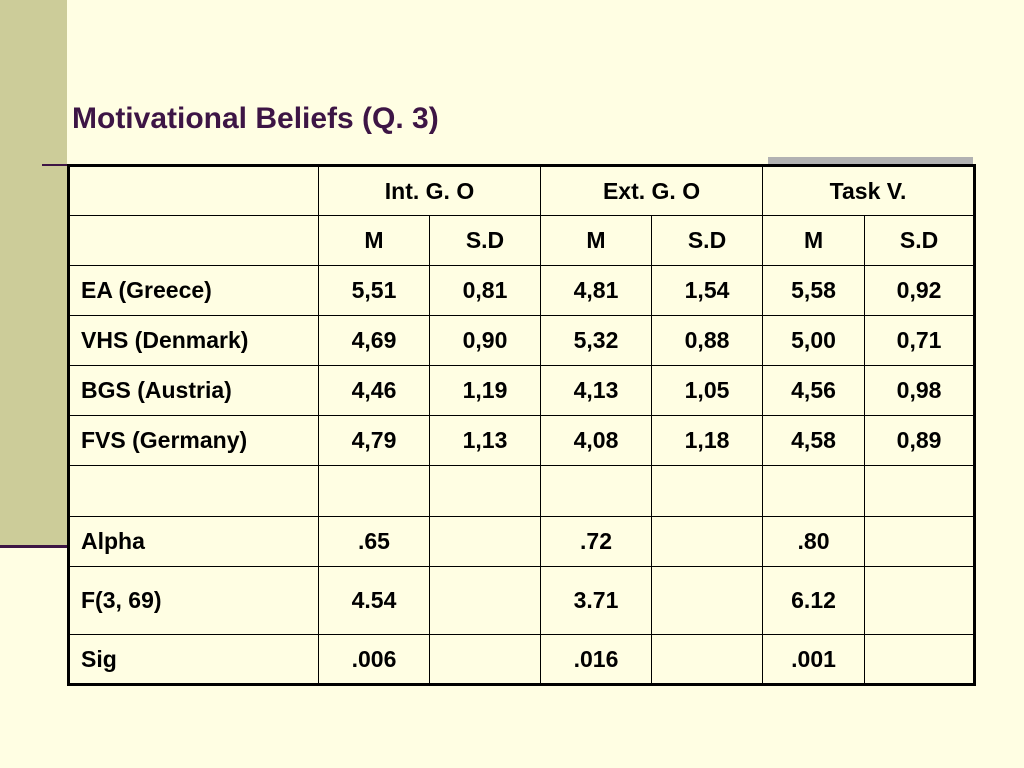 Image resolution: width=1024 pixels, height=768 pixels. Describe the element at coordinates (596, 541) in the screenshot. I see `stat-cell: .72` at that location.